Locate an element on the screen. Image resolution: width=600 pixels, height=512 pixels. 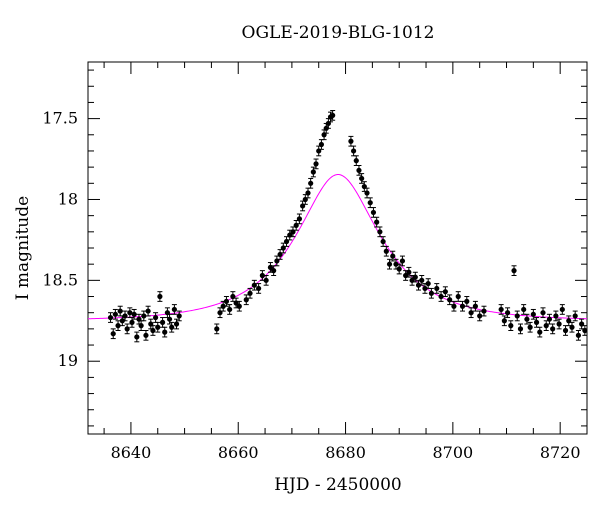
x-tick-label: 8660 is located at coordinates (238, 452).